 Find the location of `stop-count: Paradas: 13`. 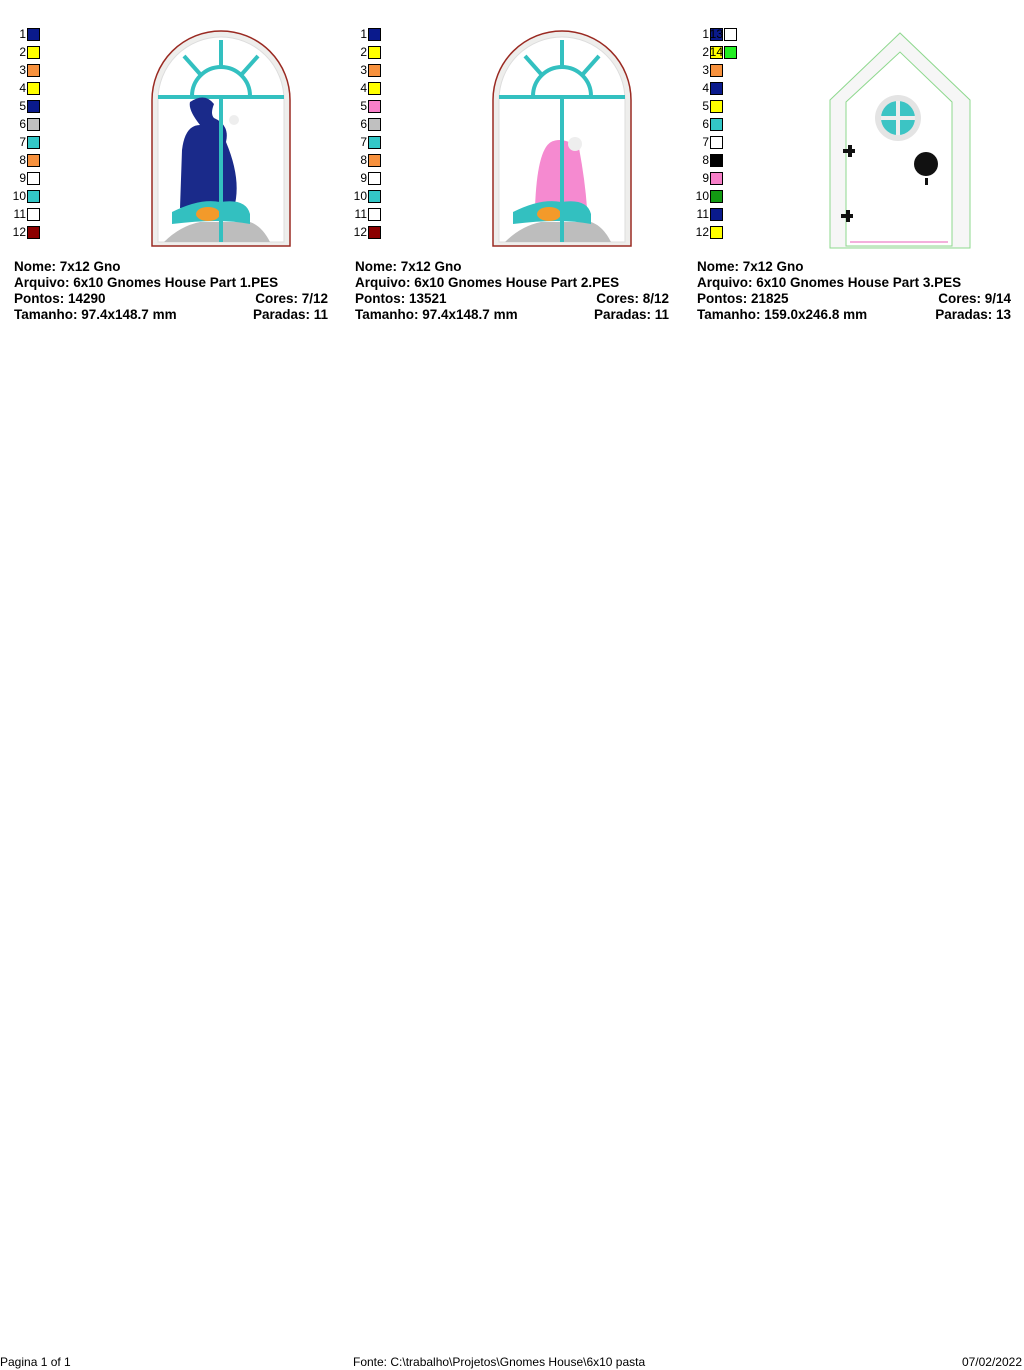

stop-count: Paradas: 13 is located at coordinates (973, 314).